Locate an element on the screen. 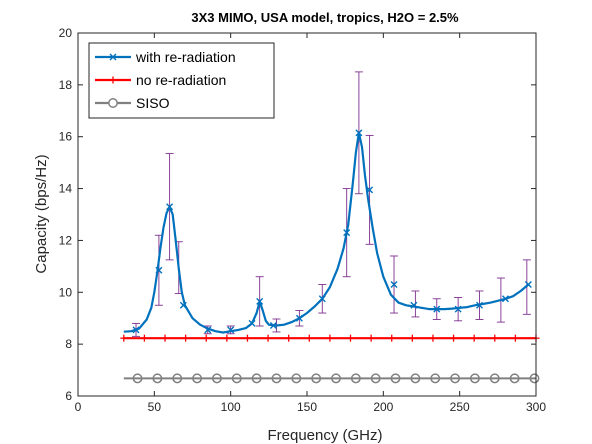  y-tick-label: 8 is located at coordinates (68, 344).